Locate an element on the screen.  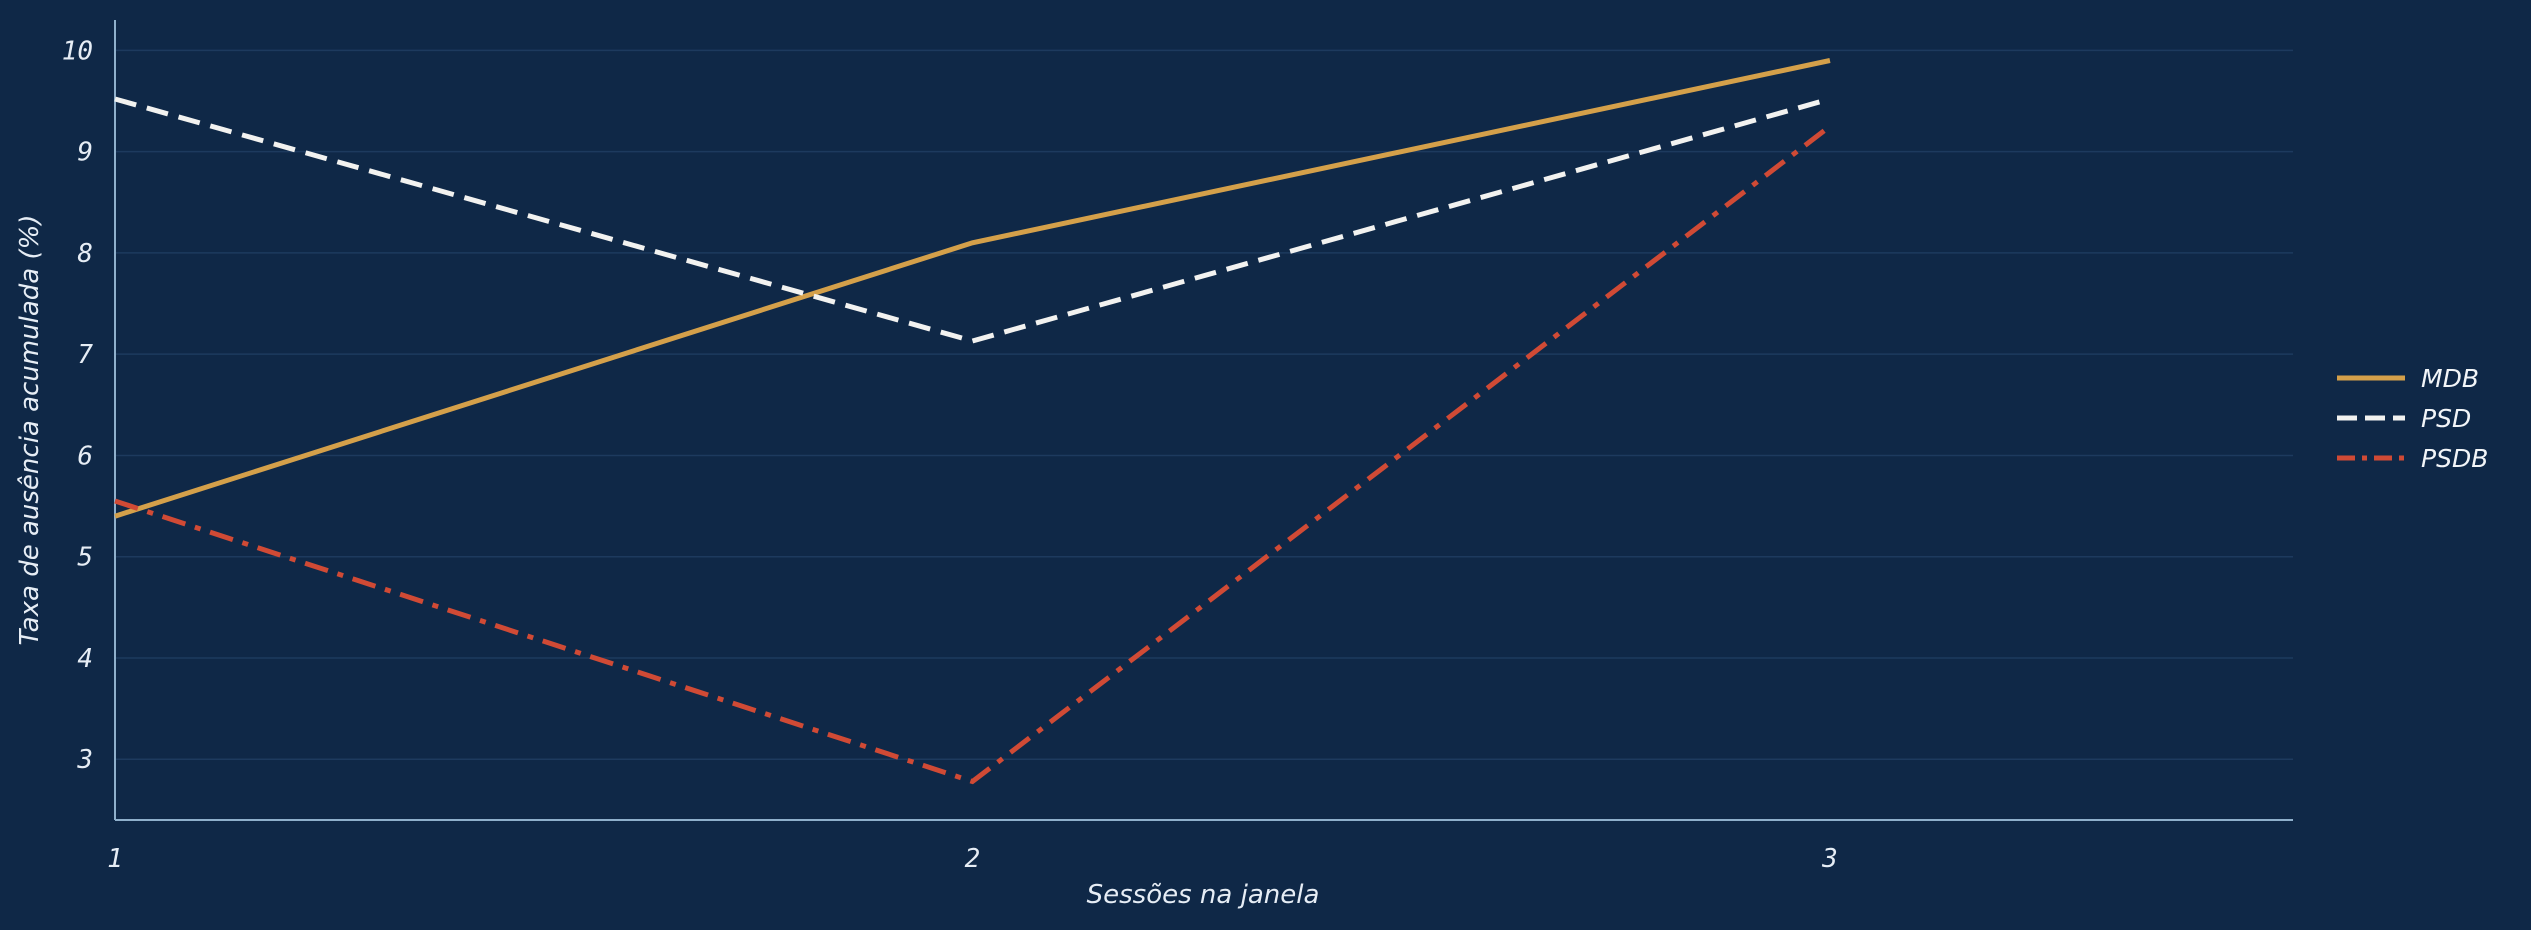
y-tick-label-8: 8 is located at coordinates (85, 254).